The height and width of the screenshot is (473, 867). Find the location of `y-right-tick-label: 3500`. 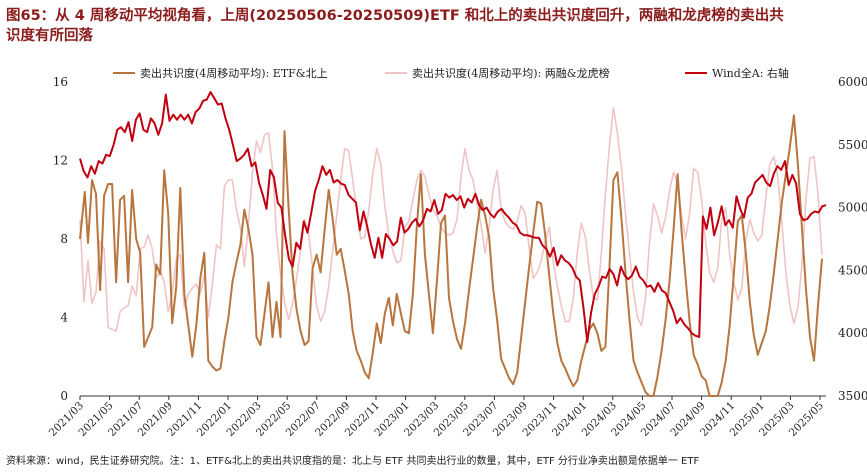

y-right-tick-label: 3500 is located at coordinates (852, 396).